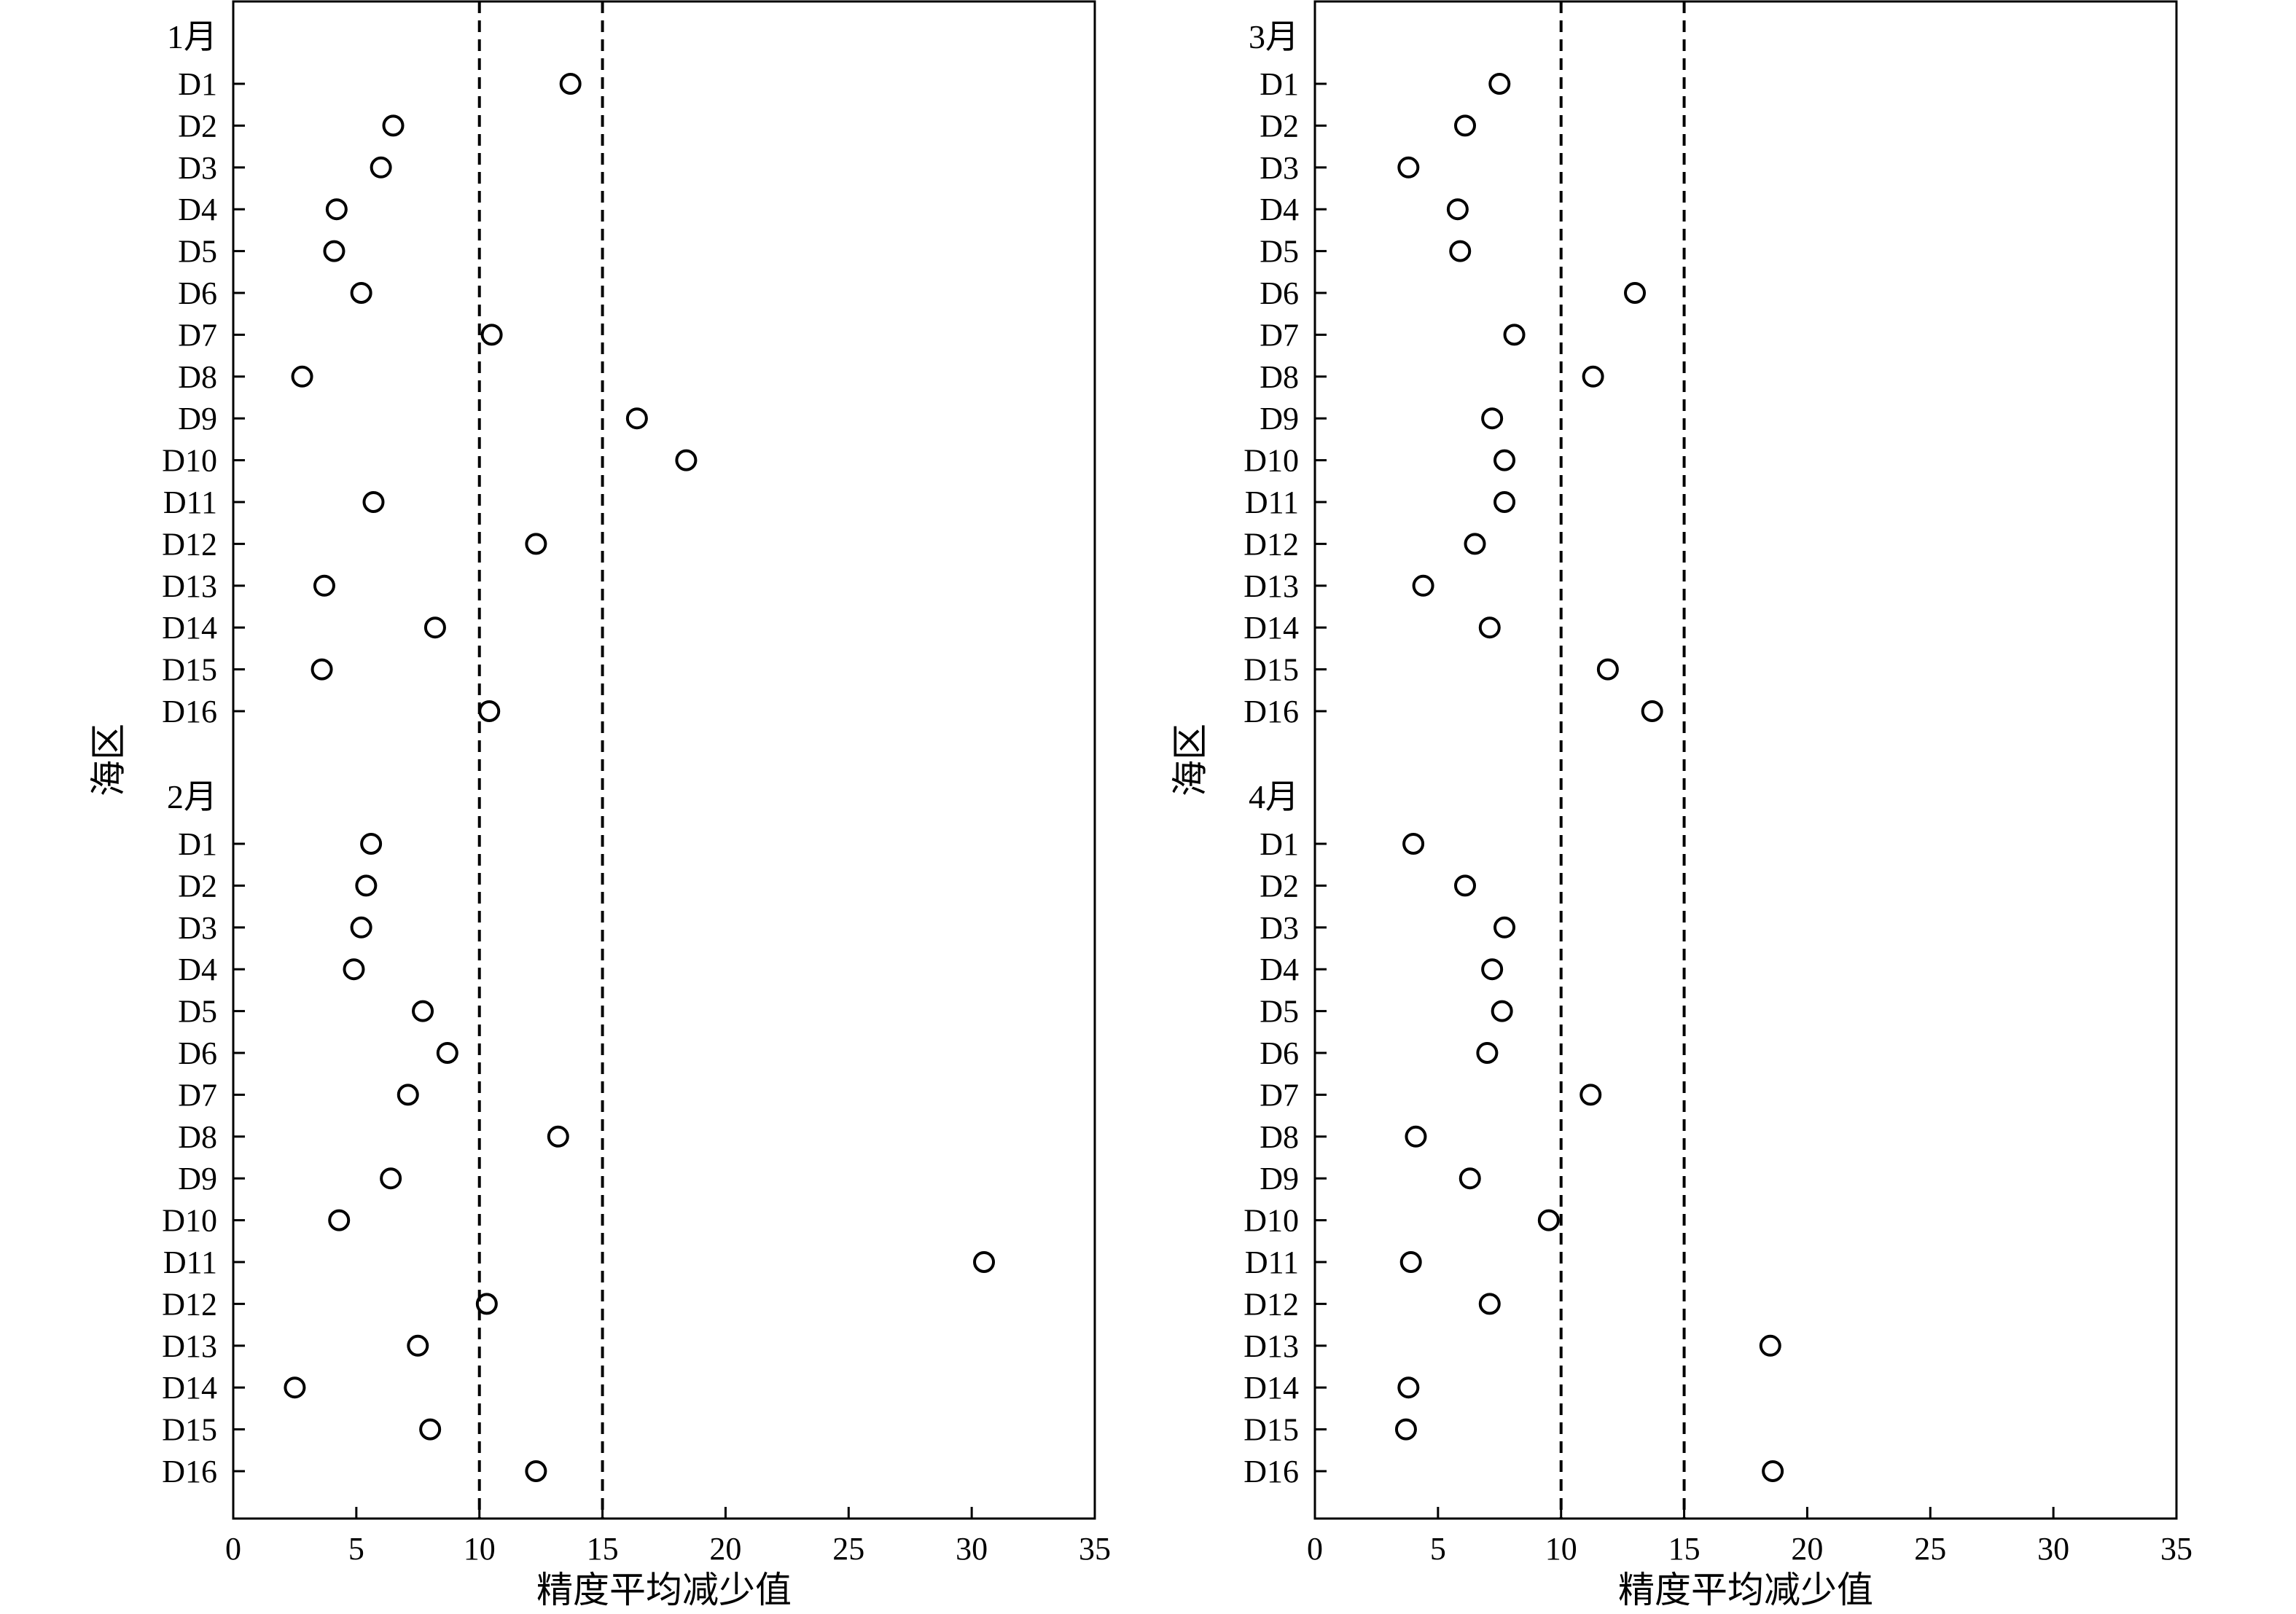  I want to click on data-point-3月-D10, so click(1504, 460).